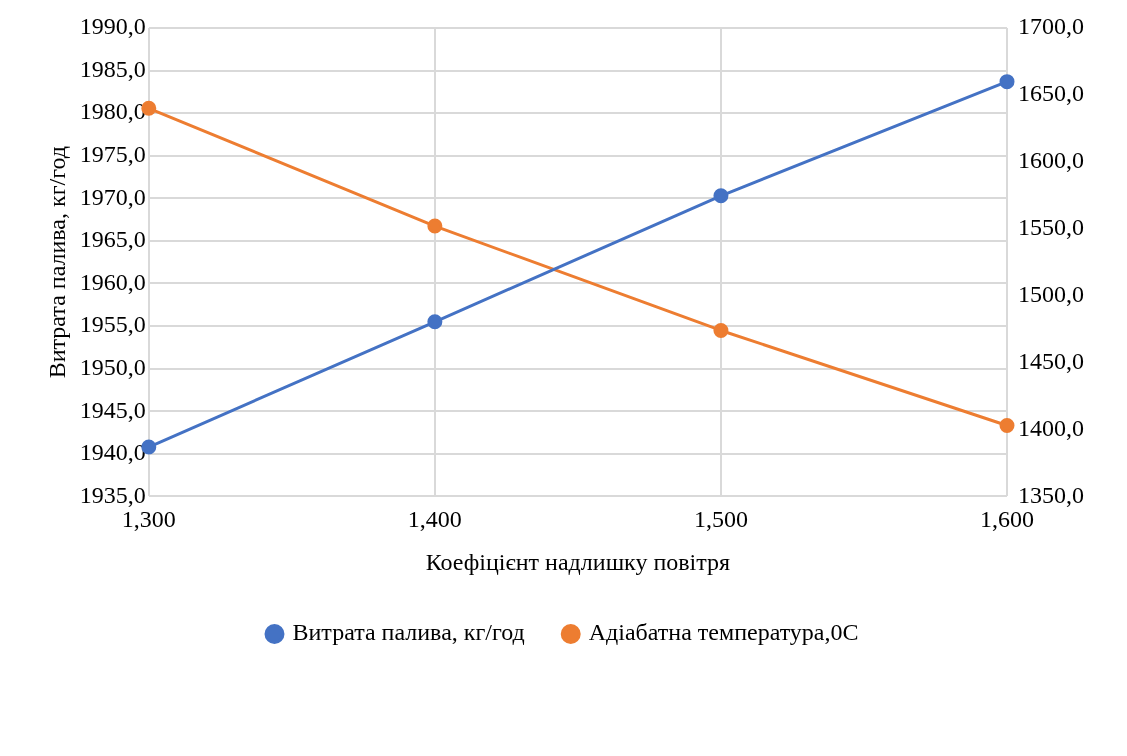 Image resolution: width=1127 pixels, height=756 pixels. Describe the element at coordinates (148, 519) in the screenshot. I see `x-tick-label: 1,300` at that location.